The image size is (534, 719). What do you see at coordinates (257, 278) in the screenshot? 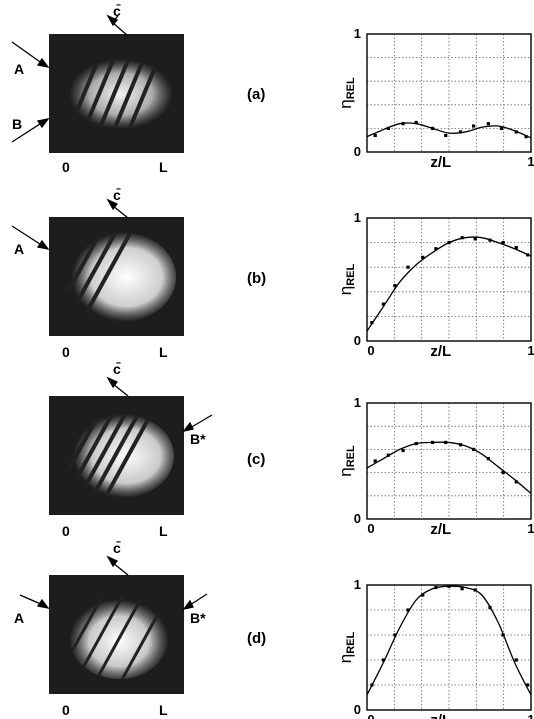
I see `panel-label: (b)` at bounding box center [257, 278].